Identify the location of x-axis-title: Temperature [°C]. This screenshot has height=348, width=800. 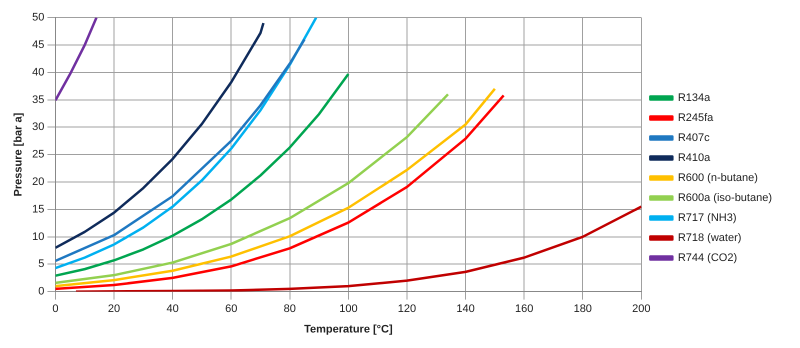
(348, 329).